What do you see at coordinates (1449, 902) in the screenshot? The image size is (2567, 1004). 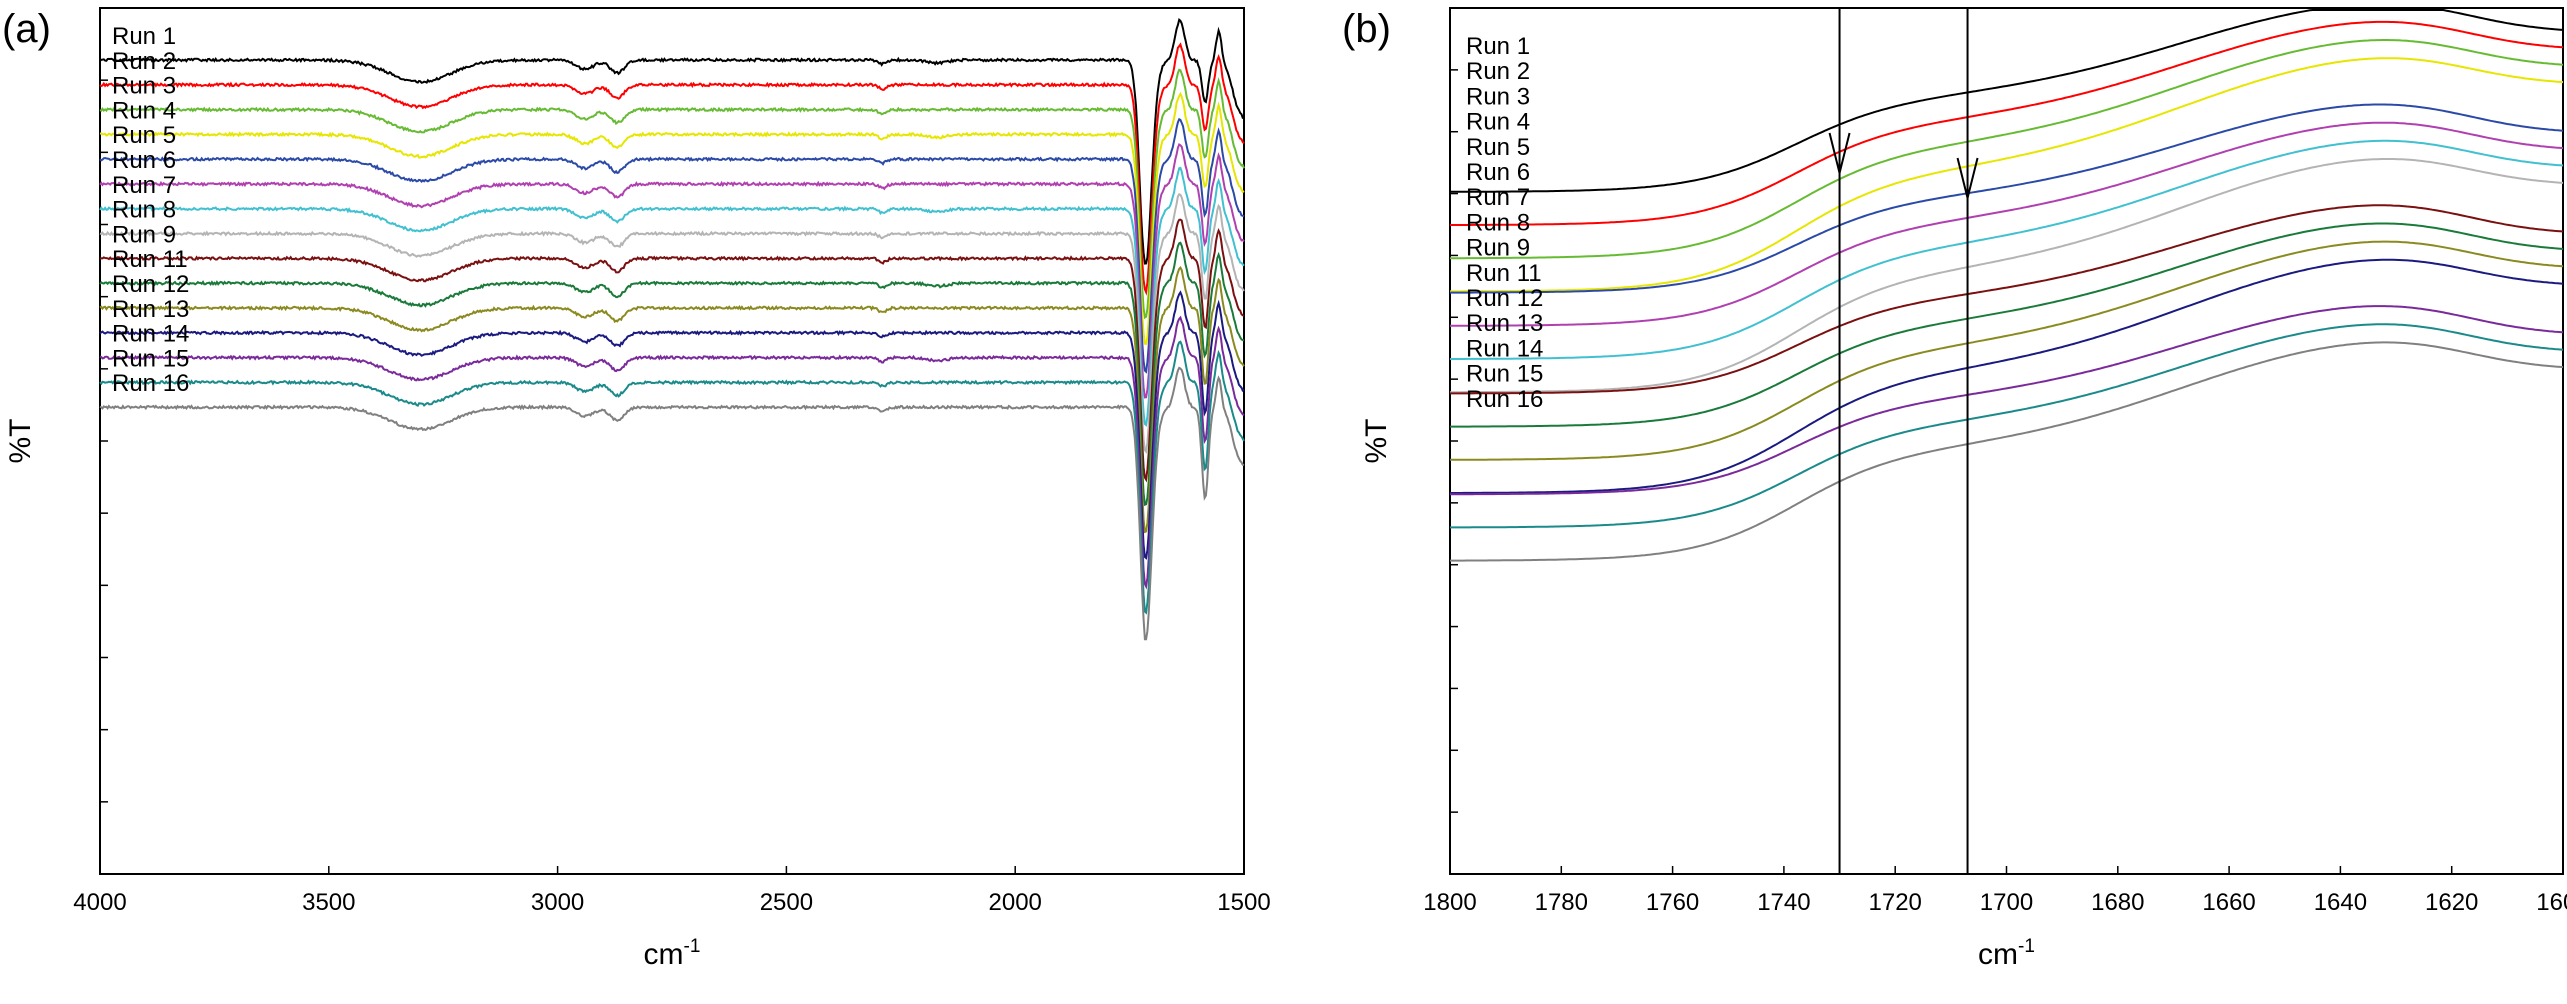 I see `x-tick-label-1800: 1800` at bounding box center [1449, 902].